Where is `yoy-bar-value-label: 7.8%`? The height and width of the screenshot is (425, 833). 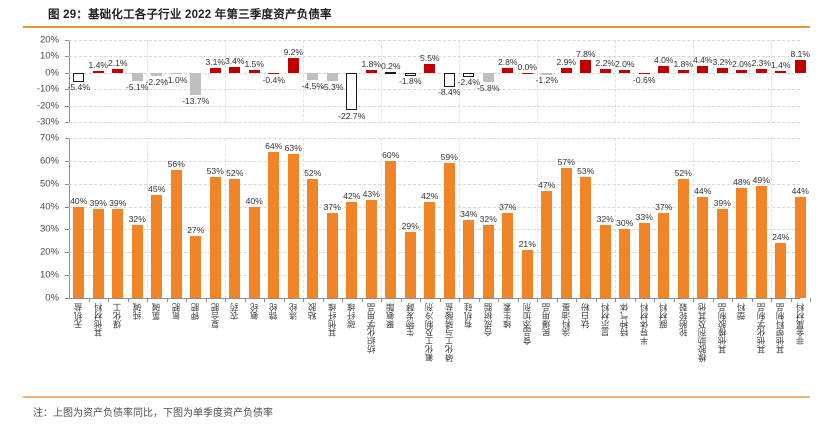
yoy-bar-value-label: 7.8% is located at coordinates (585, 54).